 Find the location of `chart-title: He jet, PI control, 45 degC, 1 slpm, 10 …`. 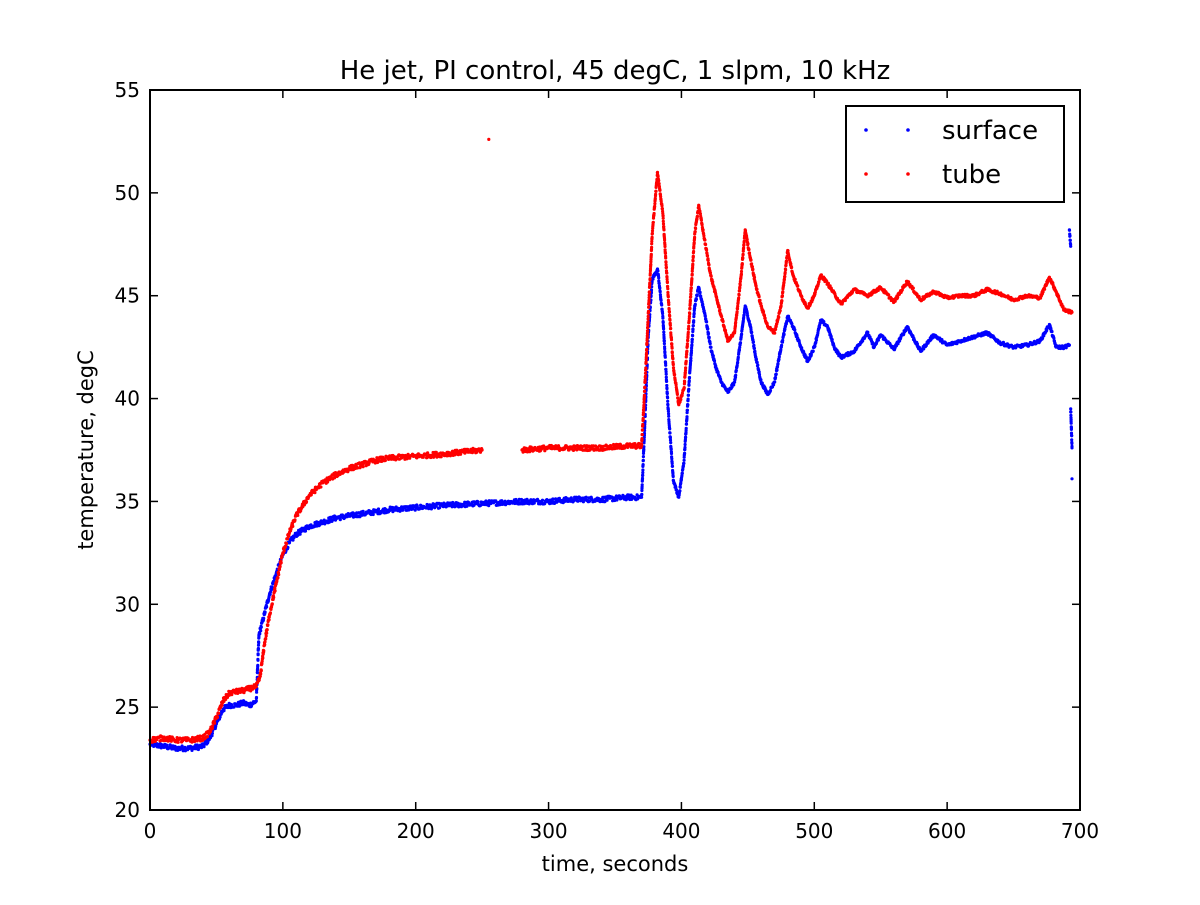

chart-title: He jet, PI control, 45 degC, 1 slpm, 10 … is located at coordinates (615, 71).